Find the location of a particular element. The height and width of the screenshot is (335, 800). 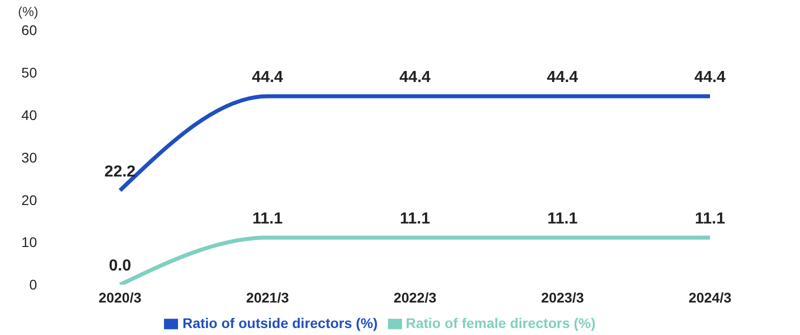

legend-label: Ratio of outside directors (%) is located at coordinates (280, 322).